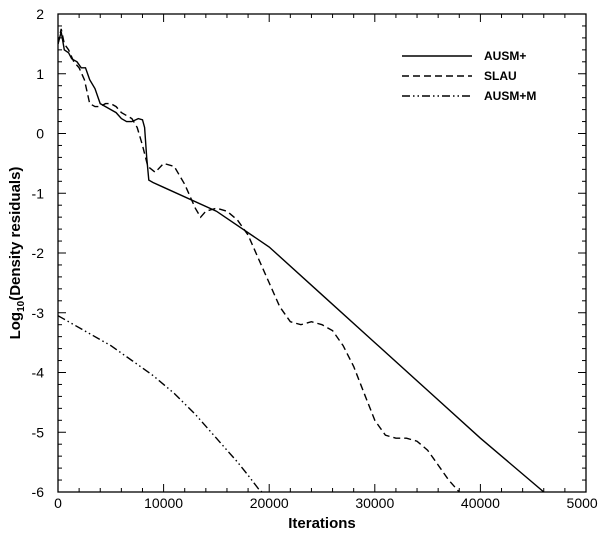 The image size is (598, 537). Describe the element at coordinates (322, 523) in the screenshot. I see `x-axis-title: Iterations` at that location.